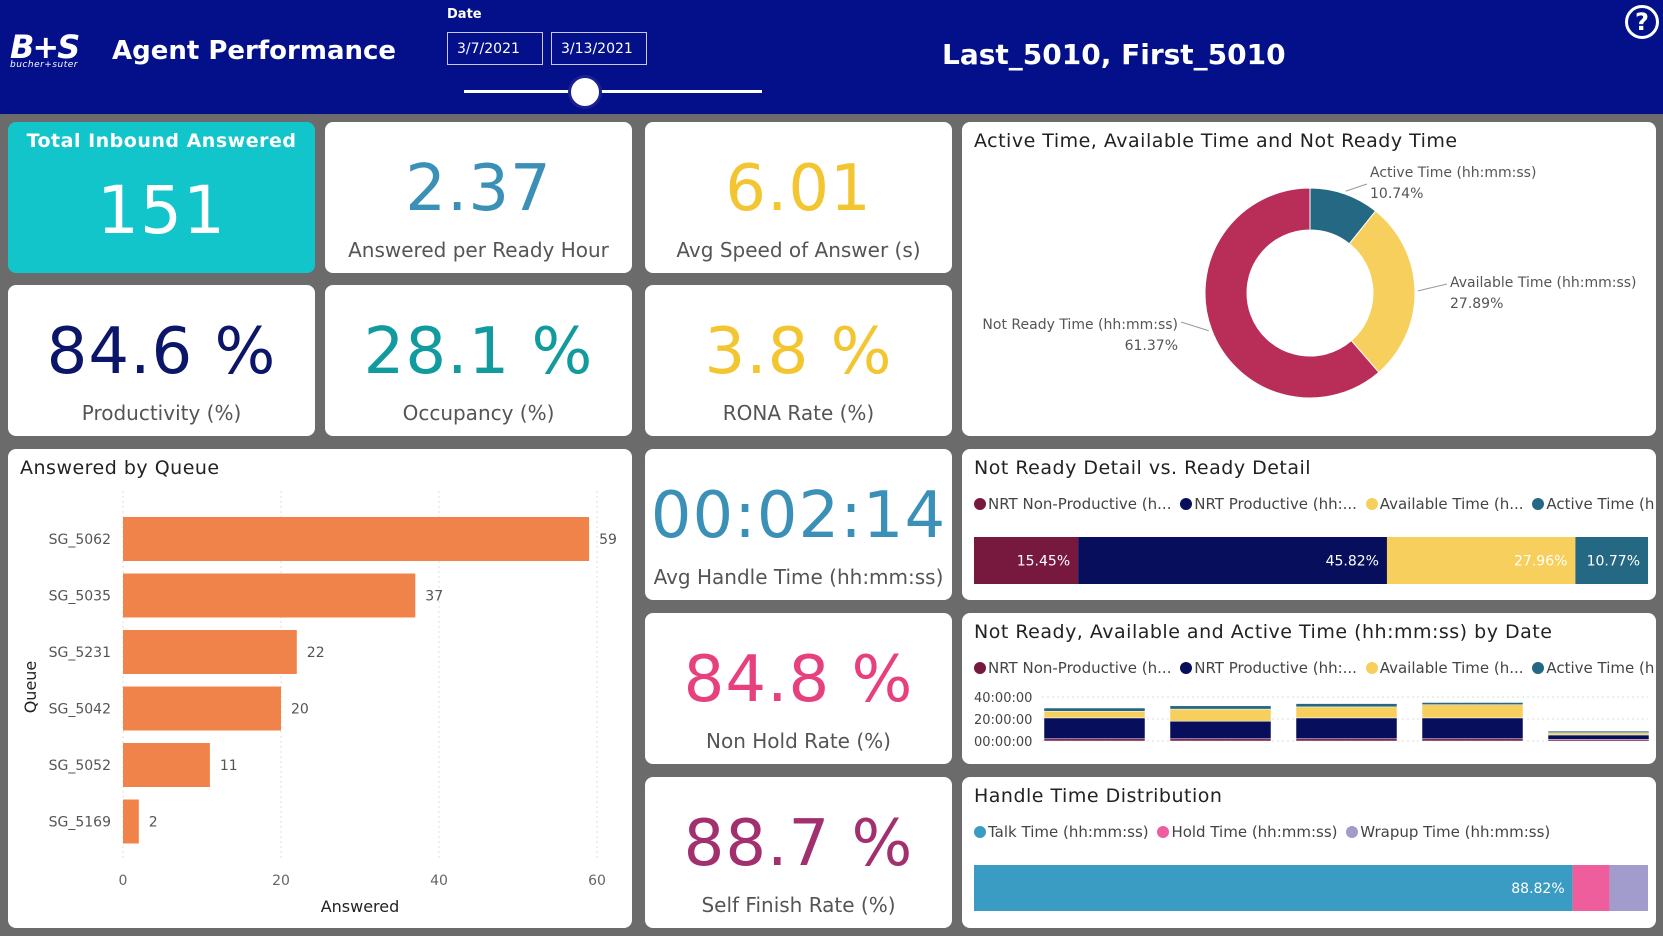  What do you see at coordinates (495, 48) in the screenshot?
I see `start-date-input: 3/7/2021` at bounding box center [495, 48].